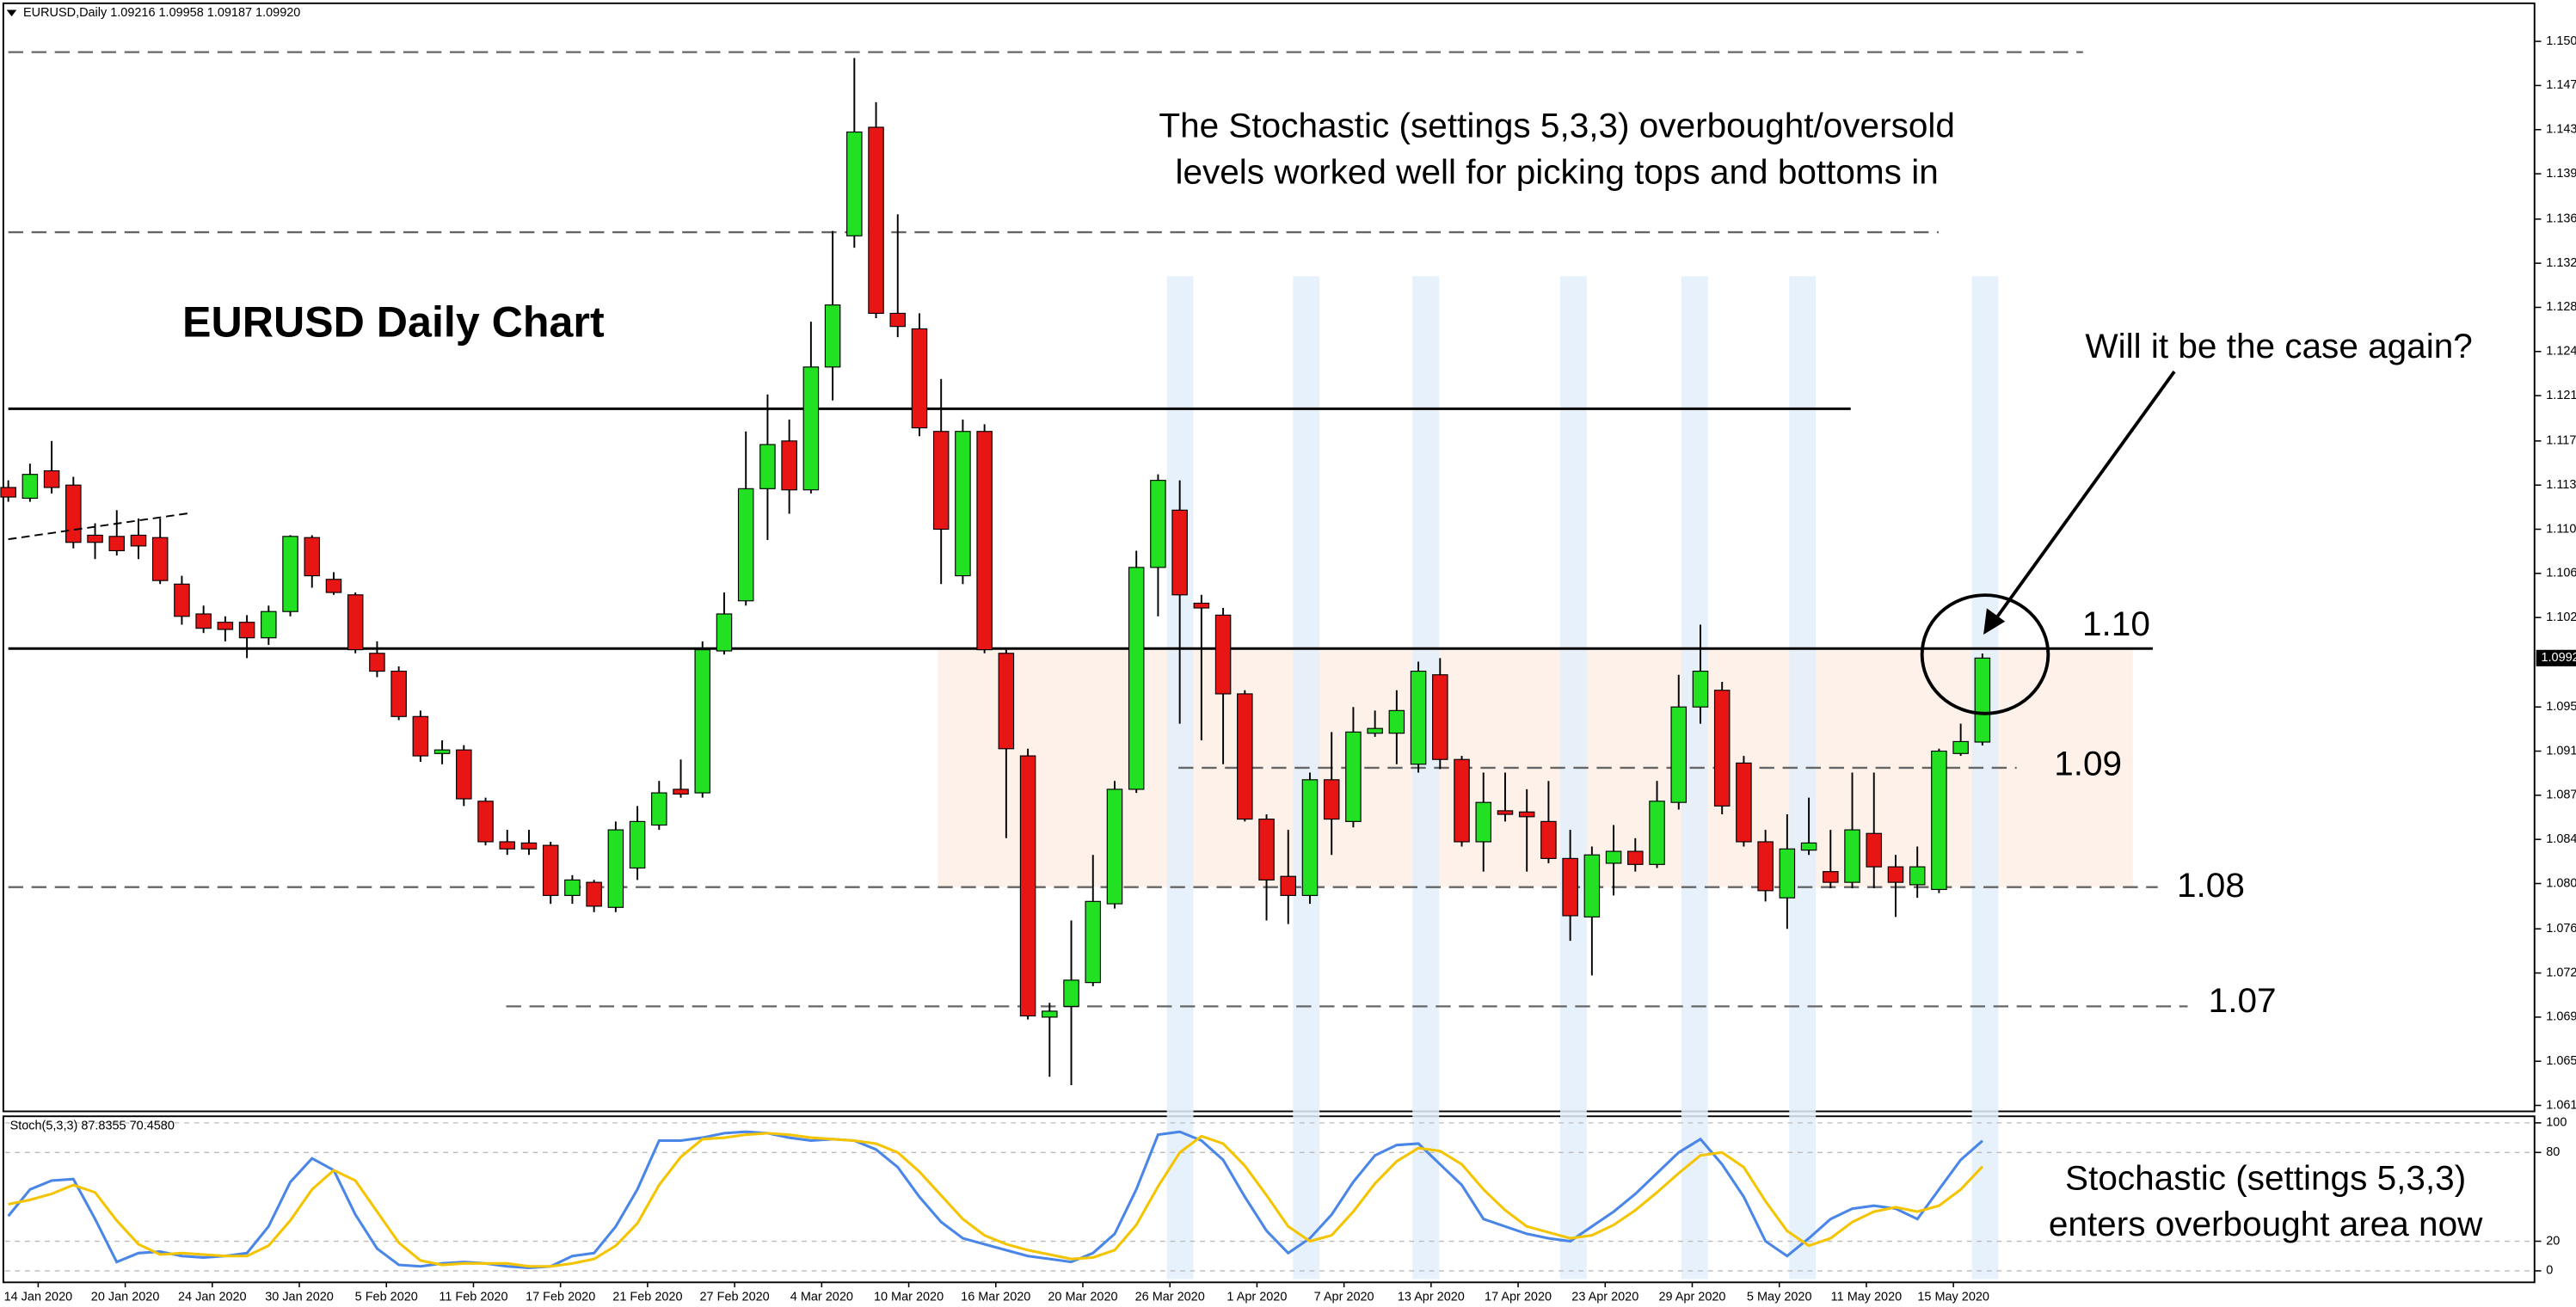  Describe the element at coordinates (125, 1297) in the screenshot. I see `x-tick-label: 20 Jan 2020` at that location.